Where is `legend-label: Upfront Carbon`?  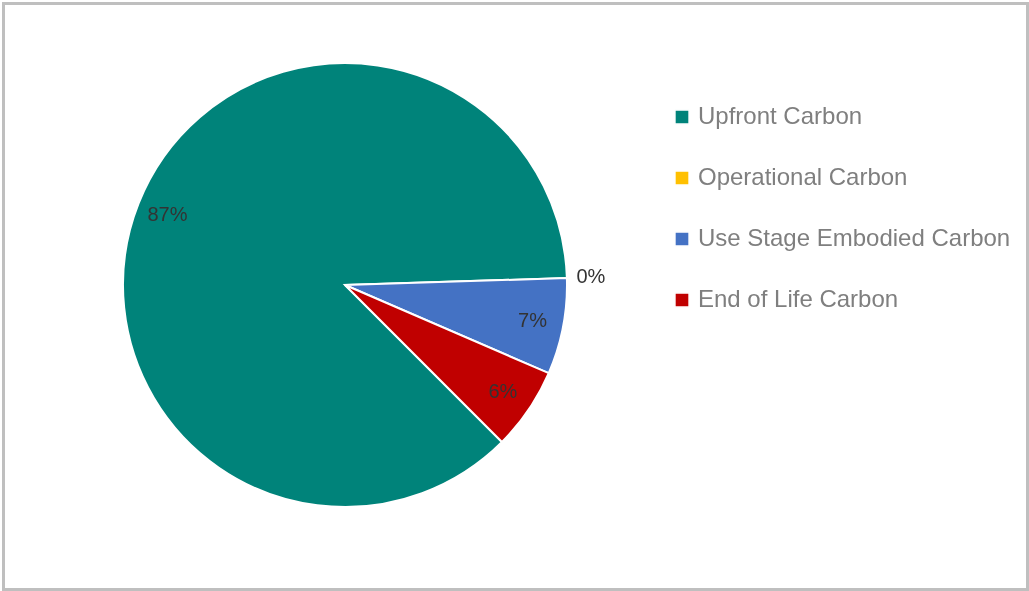 legend-label: Upfront Carbon is located at coordinates (780, 115).